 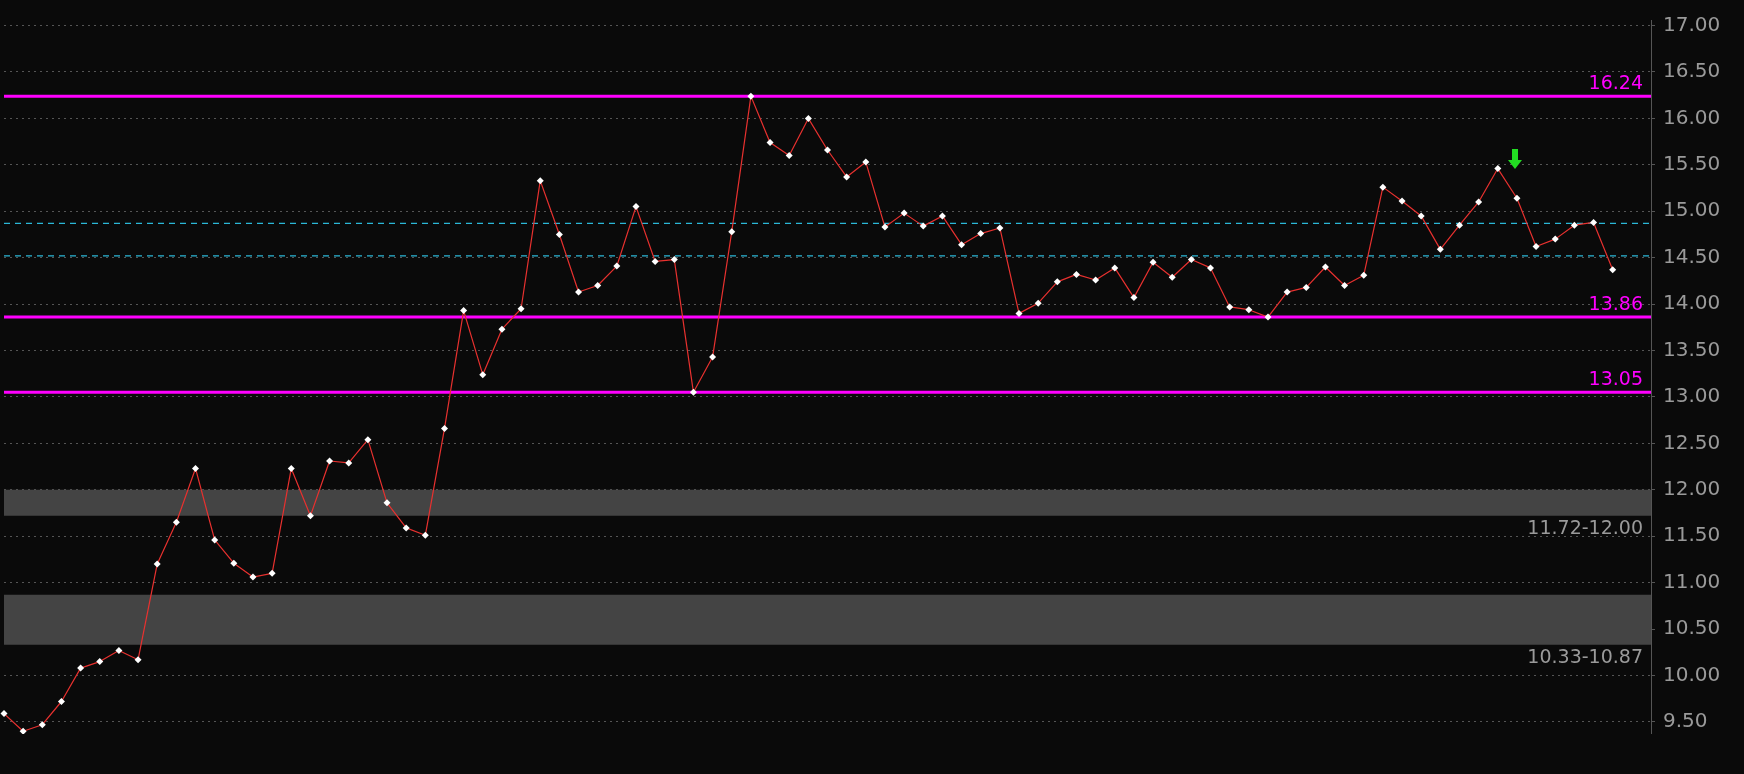 What do you see at coordinates (1692, 441) in the screenshot?
I see `y-tick-label: 12.50` at bounding box center [1692, 441].